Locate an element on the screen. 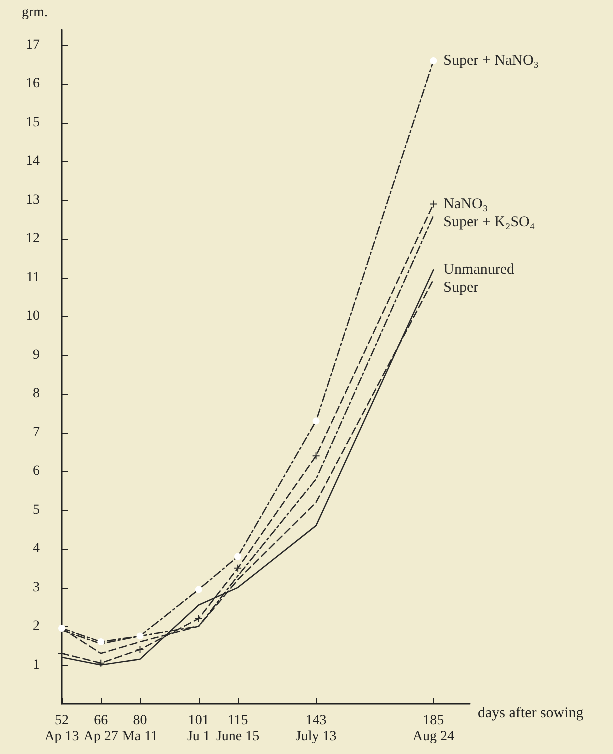 The height and width of the screenshot is (754, 613). x2-tick-label: July 13 is located at coordinates (316, 737).